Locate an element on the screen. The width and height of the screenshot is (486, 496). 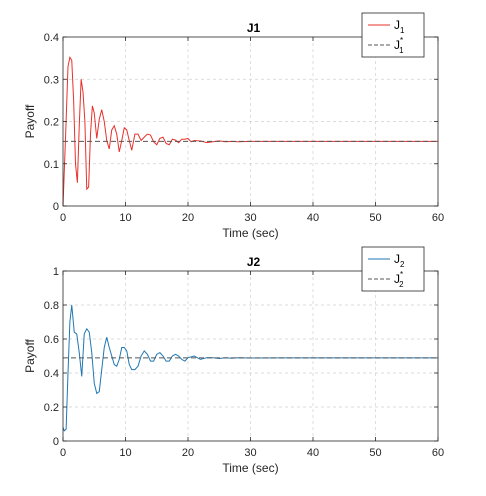
legend-entry: J1 is located at coordinates (399, 26).